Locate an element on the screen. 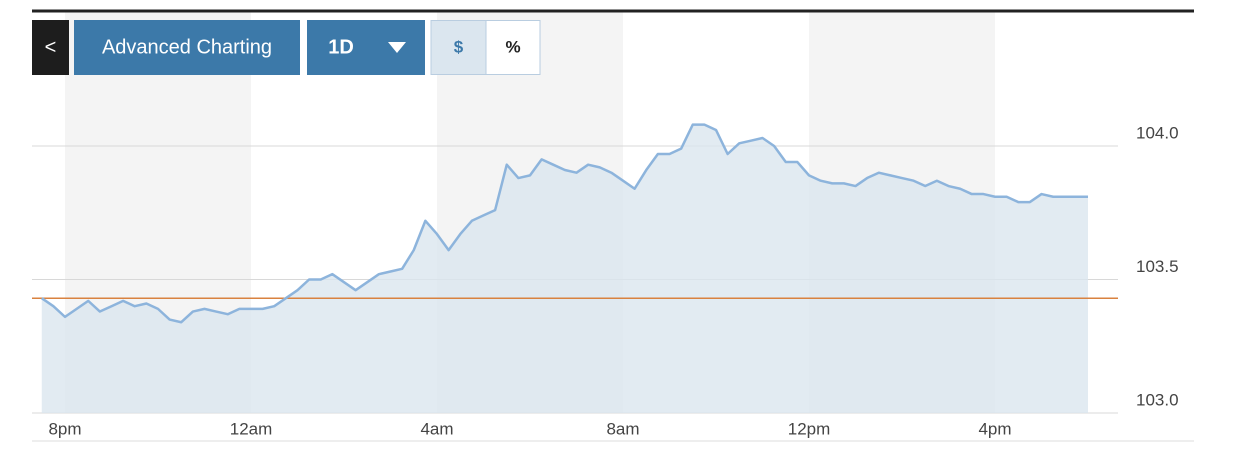  back-button is located at coordinates (50, 47).